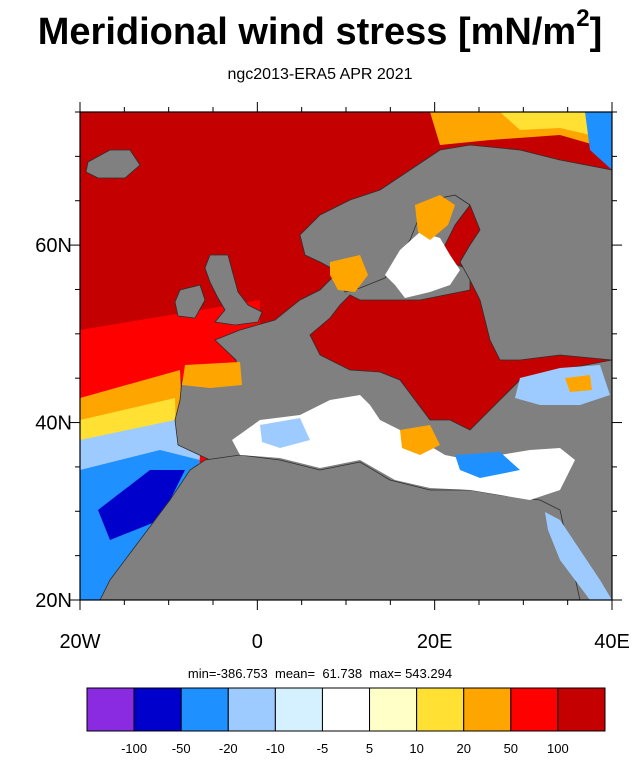  Describe the element at coordinates (233, 290) in the screenshot. I see `great-britain-land` at that location.